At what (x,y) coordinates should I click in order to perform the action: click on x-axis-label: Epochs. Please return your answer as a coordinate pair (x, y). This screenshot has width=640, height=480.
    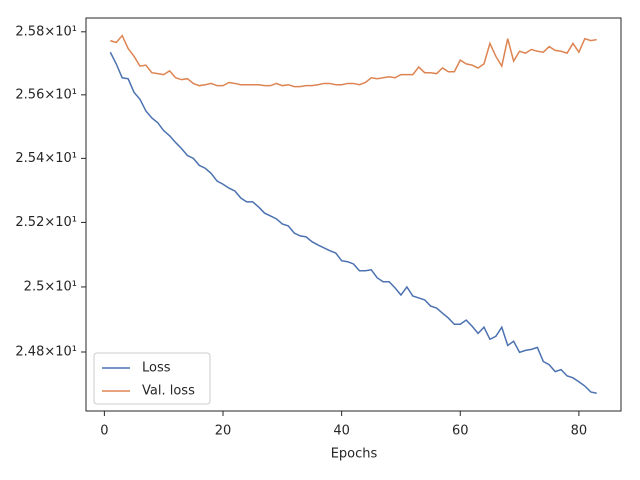
    Looking at the image, I should click on (354, 454).